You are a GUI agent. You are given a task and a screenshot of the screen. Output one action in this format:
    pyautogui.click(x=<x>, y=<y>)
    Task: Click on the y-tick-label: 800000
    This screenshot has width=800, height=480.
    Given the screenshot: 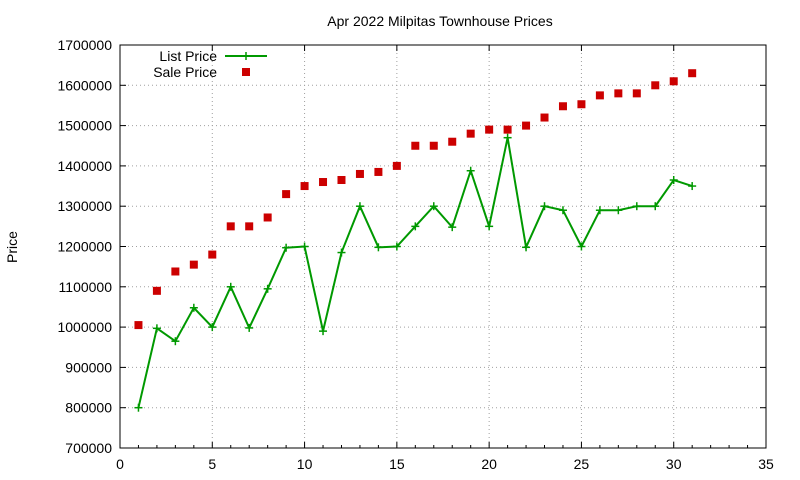 What is the action you would take?
    pyautogui.click(x=88, y=408)
    